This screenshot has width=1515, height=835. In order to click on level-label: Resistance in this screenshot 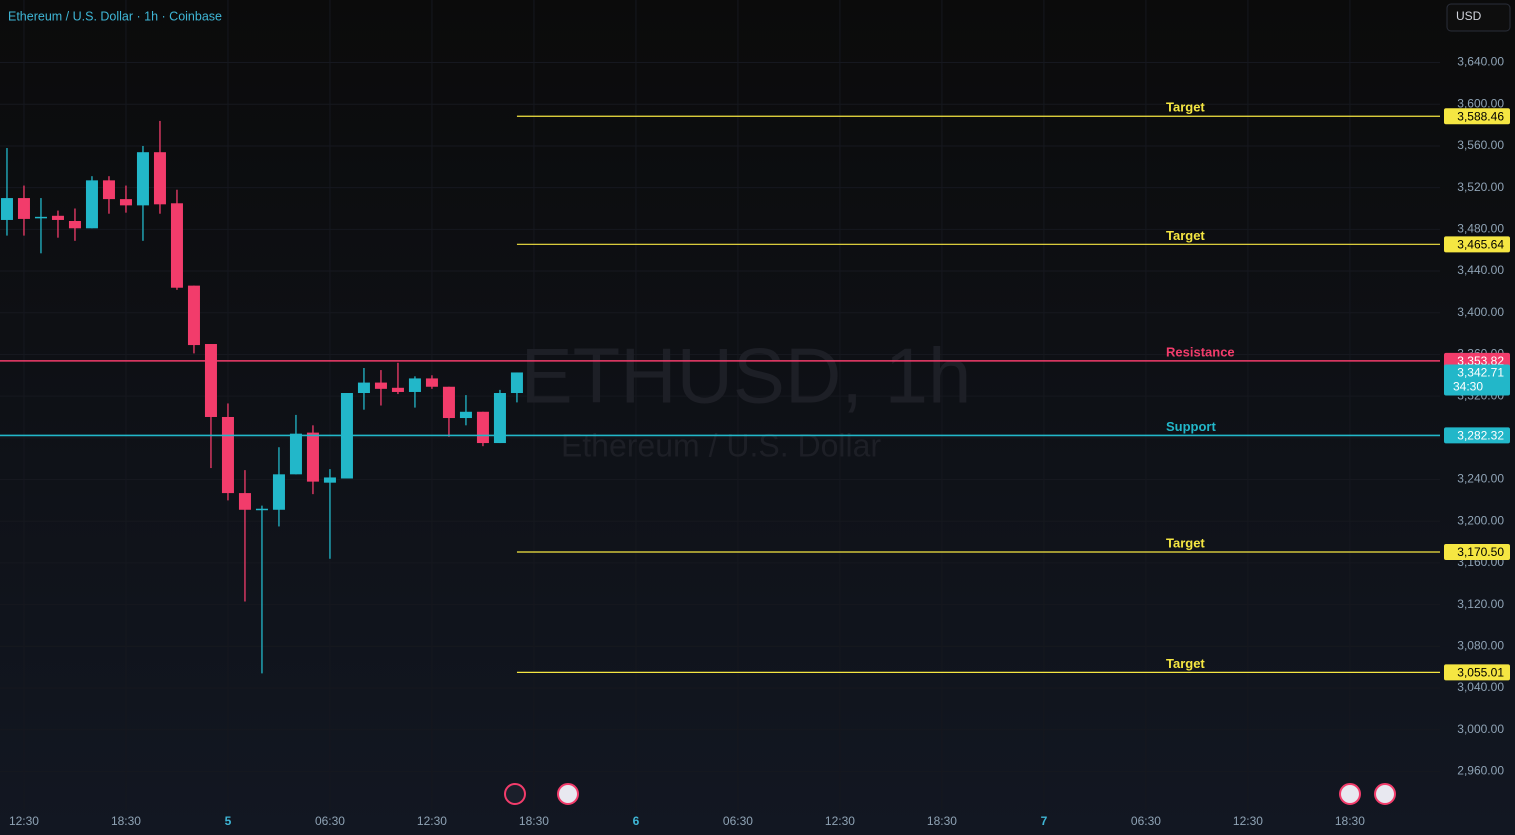, I will do `click(1200, 351)`.